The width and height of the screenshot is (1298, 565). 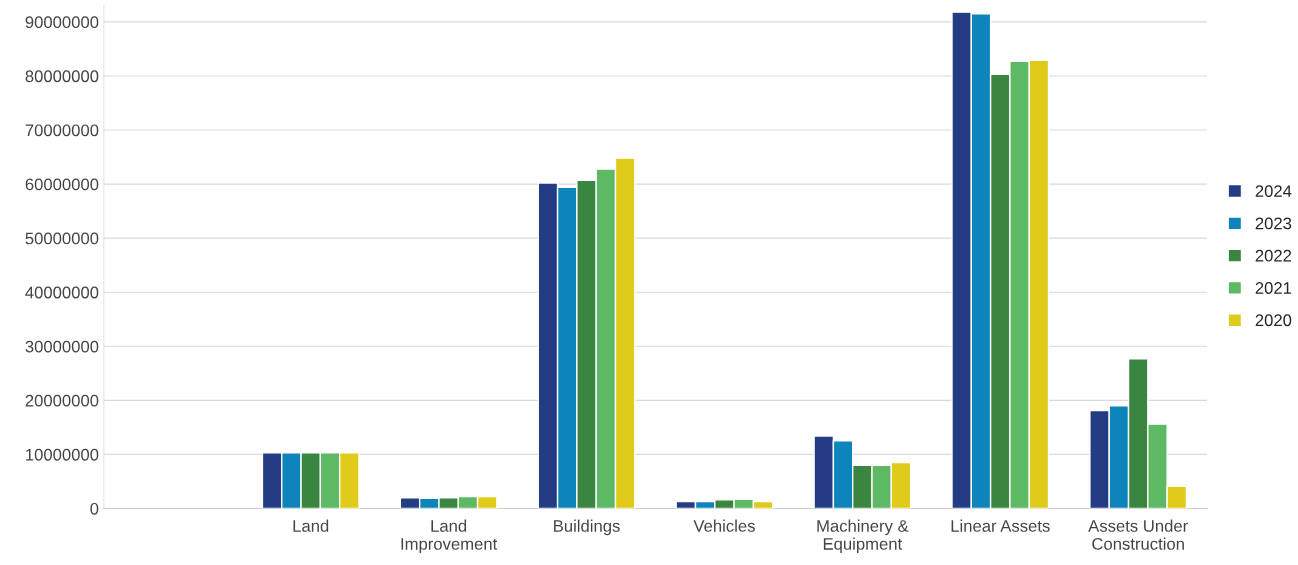 What do you see at coordinates (1273, 320) in the screenshot?
I see `legend-label: 2020` at bounding box center [1273, 320].